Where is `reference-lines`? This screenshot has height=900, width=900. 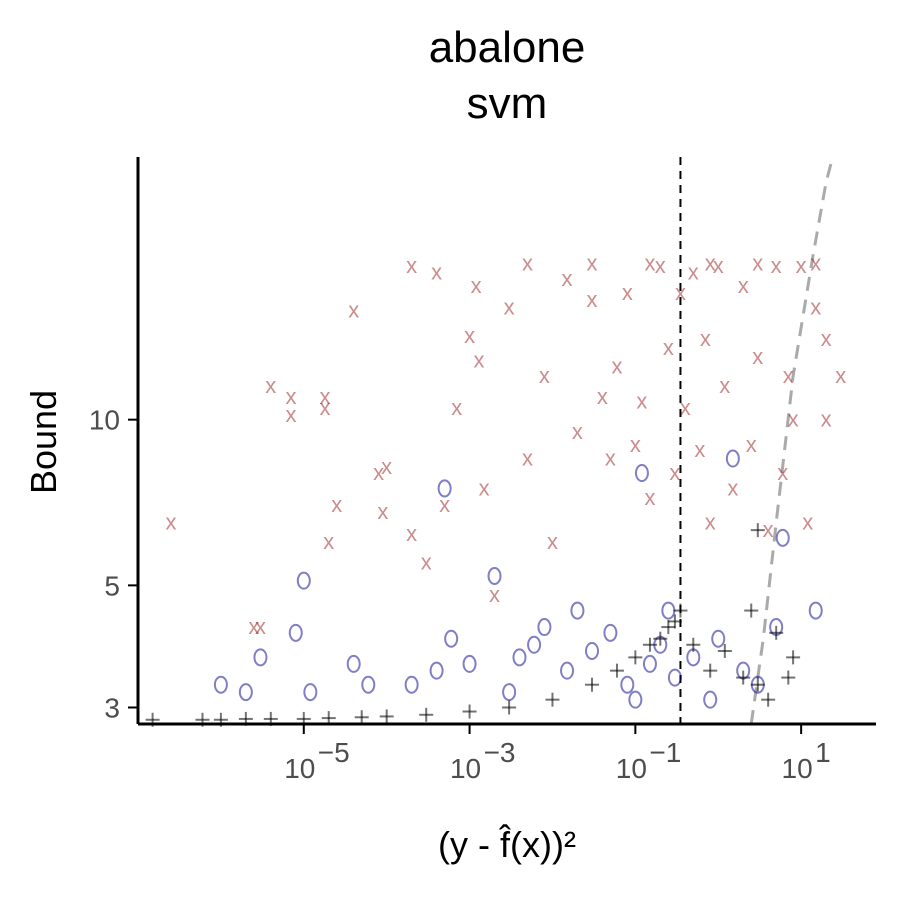 reference-lines is located at coordinates (757, 440).